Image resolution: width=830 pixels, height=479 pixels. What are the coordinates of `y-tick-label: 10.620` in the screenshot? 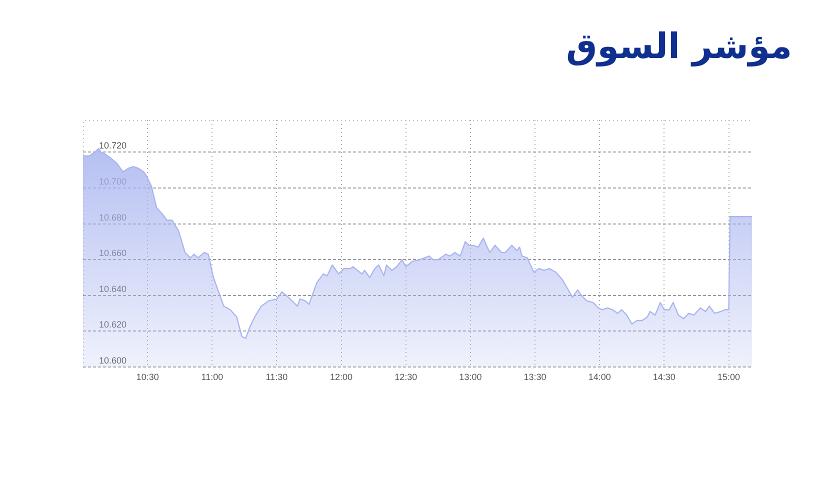 It's located at (113, 325).